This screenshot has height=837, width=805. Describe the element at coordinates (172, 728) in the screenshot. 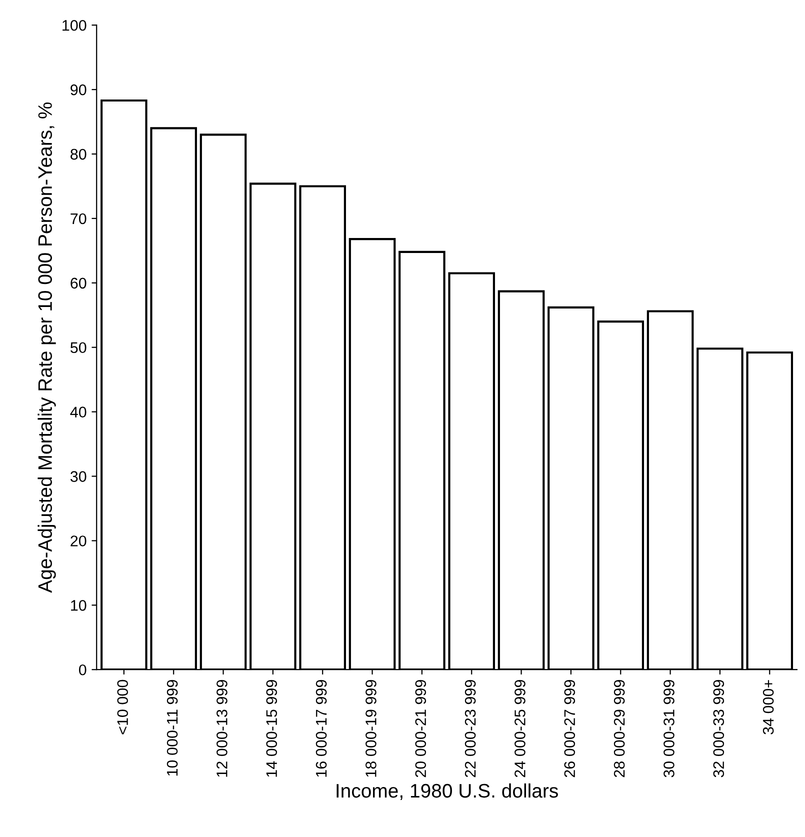

I see `x-tick-label: 10 000-11 999` at that location.